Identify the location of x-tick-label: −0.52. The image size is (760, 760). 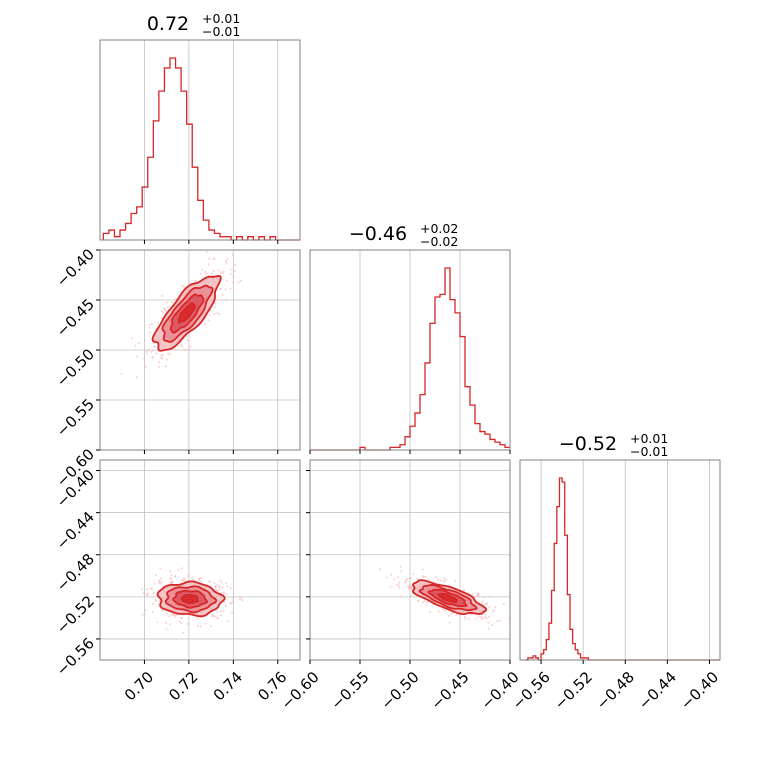
(573, 690).